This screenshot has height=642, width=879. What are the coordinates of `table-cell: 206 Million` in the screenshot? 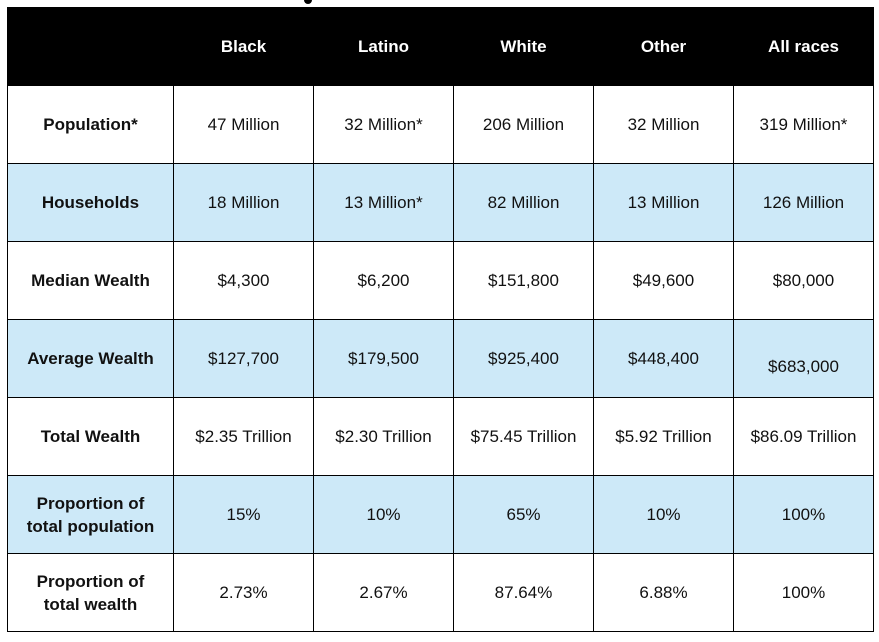 It's located at (523, 124).